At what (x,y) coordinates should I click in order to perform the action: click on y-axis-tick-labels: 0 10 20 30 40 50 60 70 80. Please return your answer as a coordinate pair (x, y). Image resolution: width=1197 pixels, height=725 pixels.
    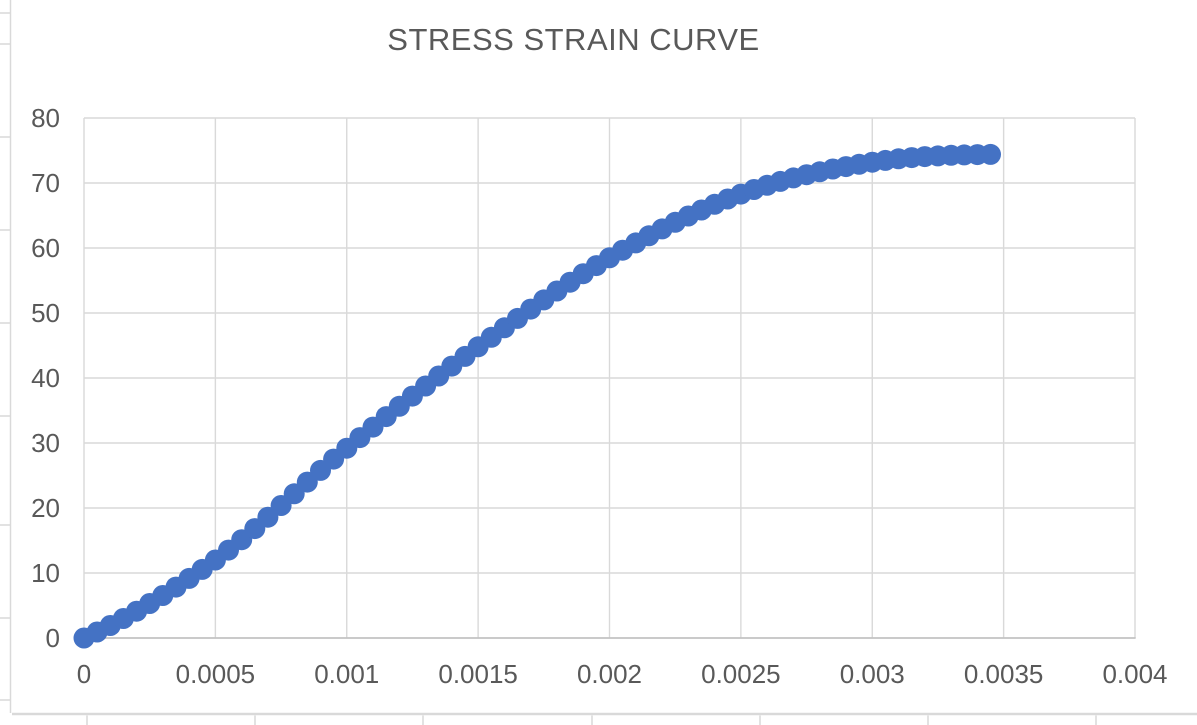
    Looking at the image, I should click on (45, 378).